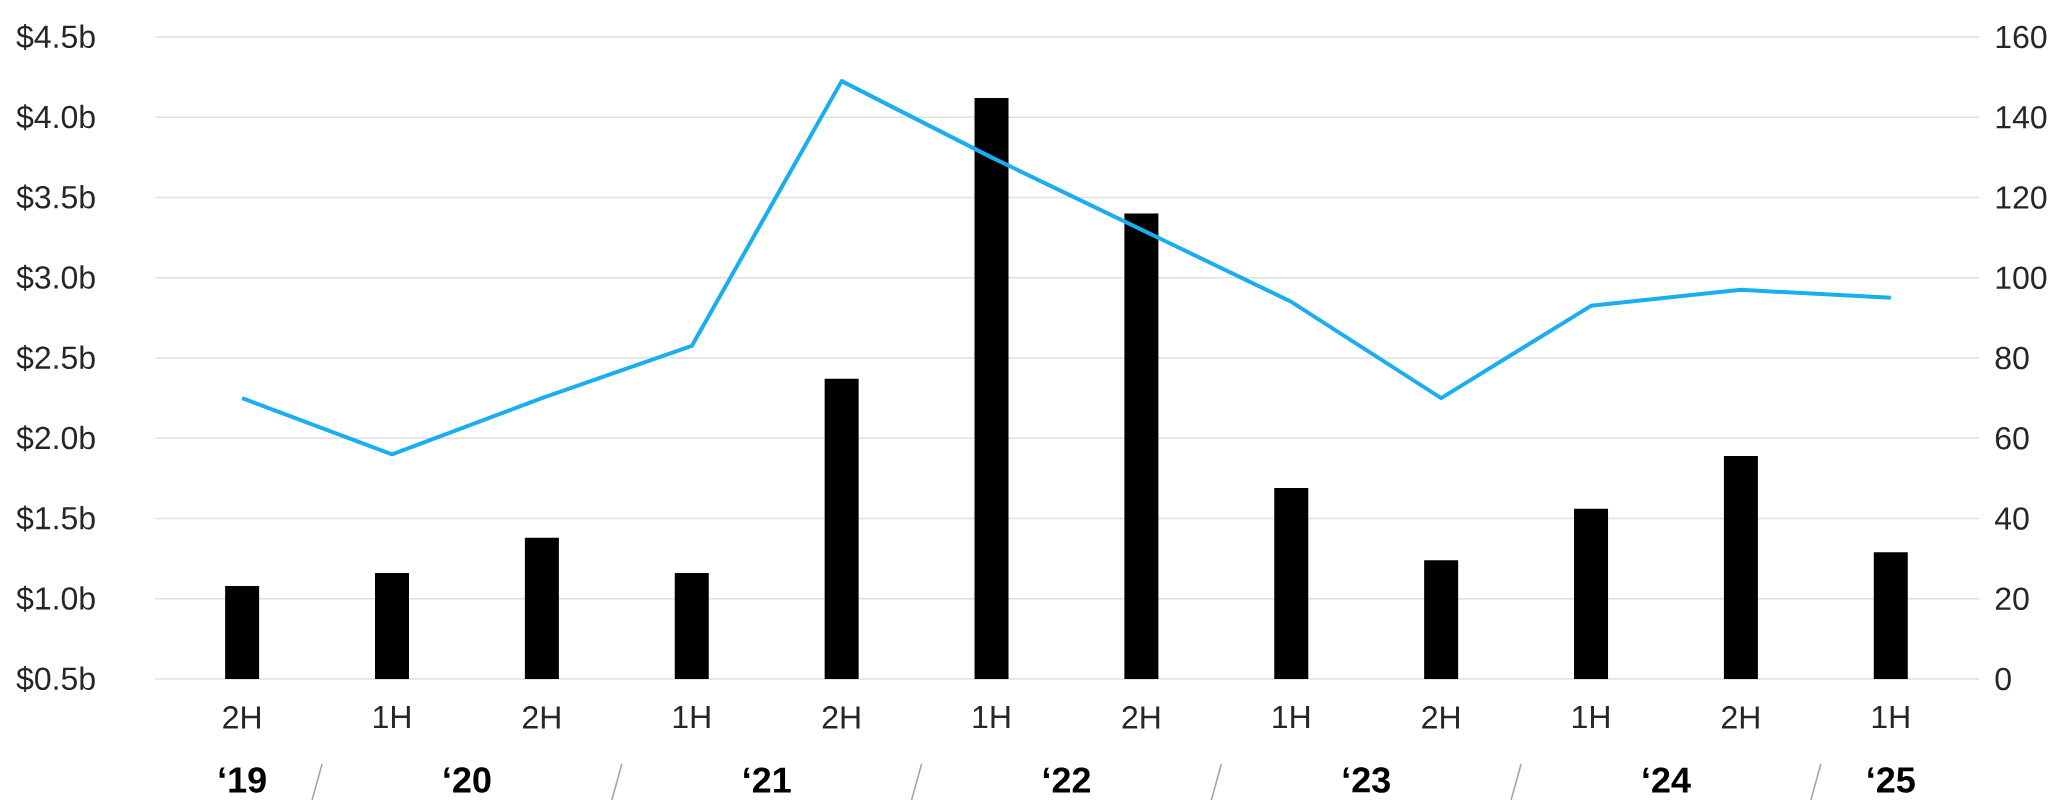 The image size is (2063, 804). Describe the element at coordinates (55, 679) in the screenshot. I see `y-tick-label: $0.5b` at that location.